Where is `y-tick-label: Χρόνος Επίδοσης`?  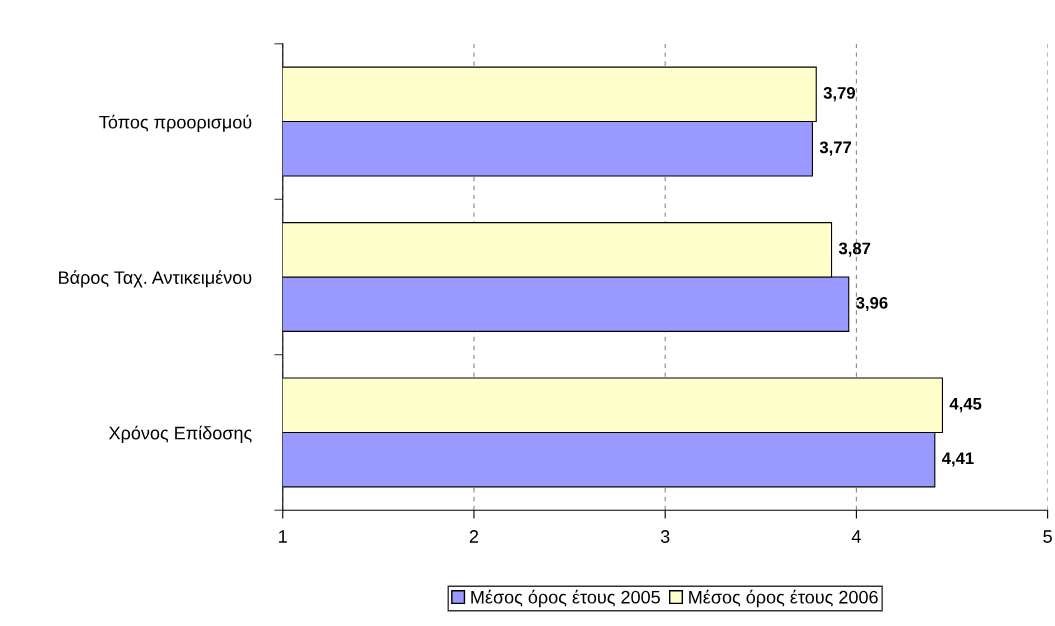
y-tick-label: Χρόνος Επίδοσης is located at coordinates (180, 434).